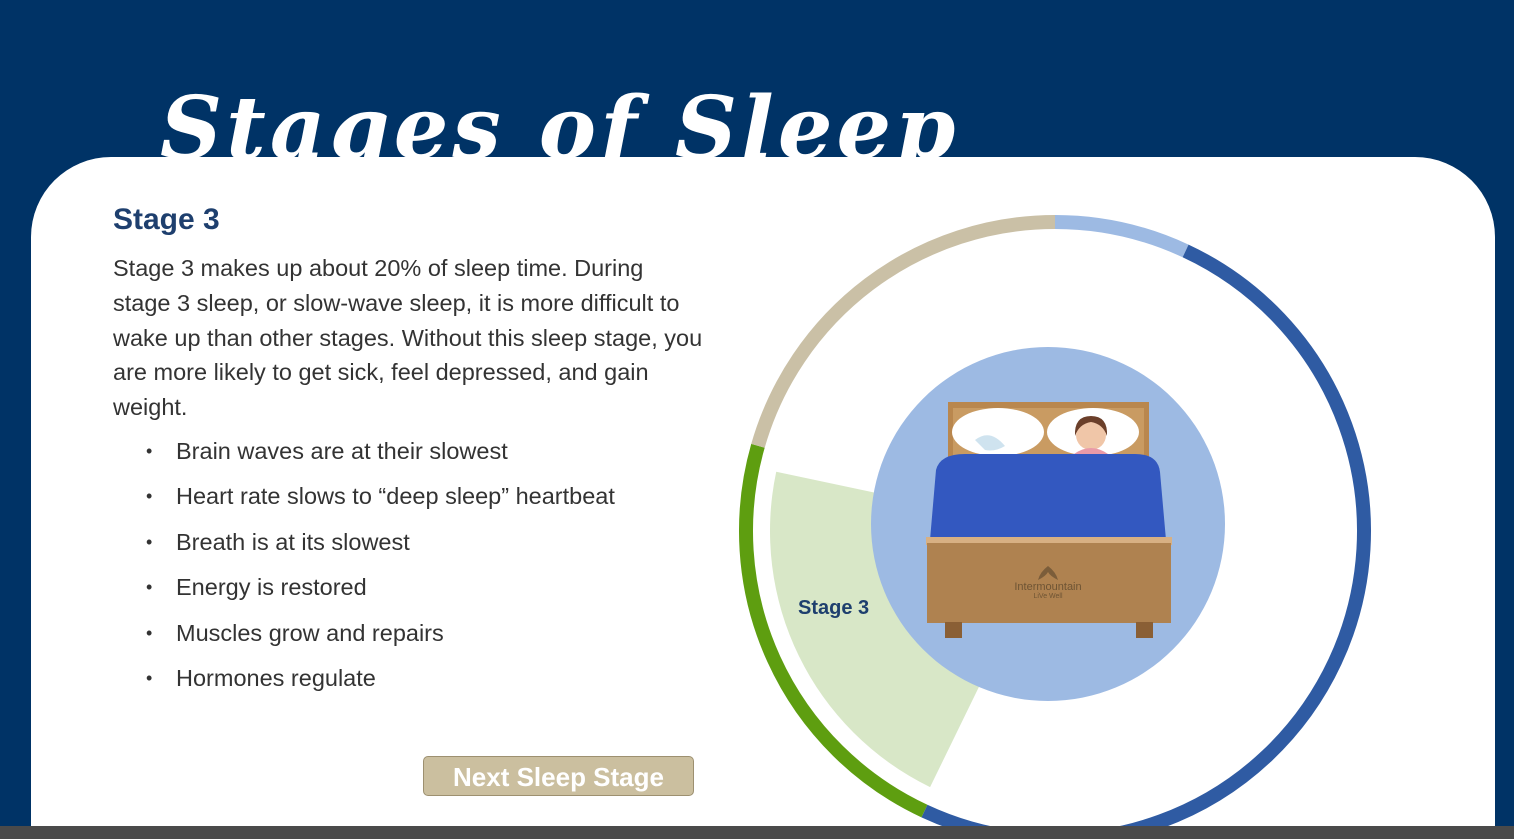 Image resolution: width=1514 pixels, height=839 pixels. I want to click on bullet-text: Breath is at its slowest, so click(293, 541).